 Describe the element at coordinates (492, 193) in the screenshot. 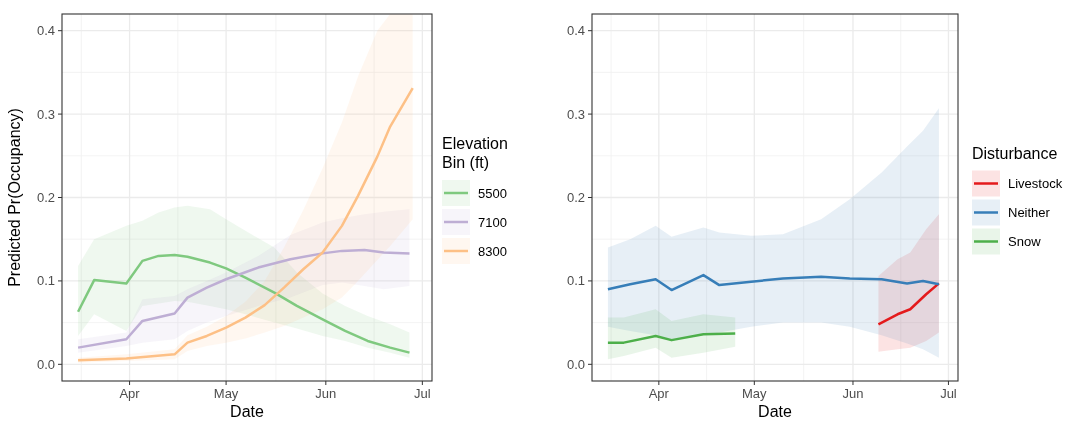

I see `legend-label: 5500` at that location.